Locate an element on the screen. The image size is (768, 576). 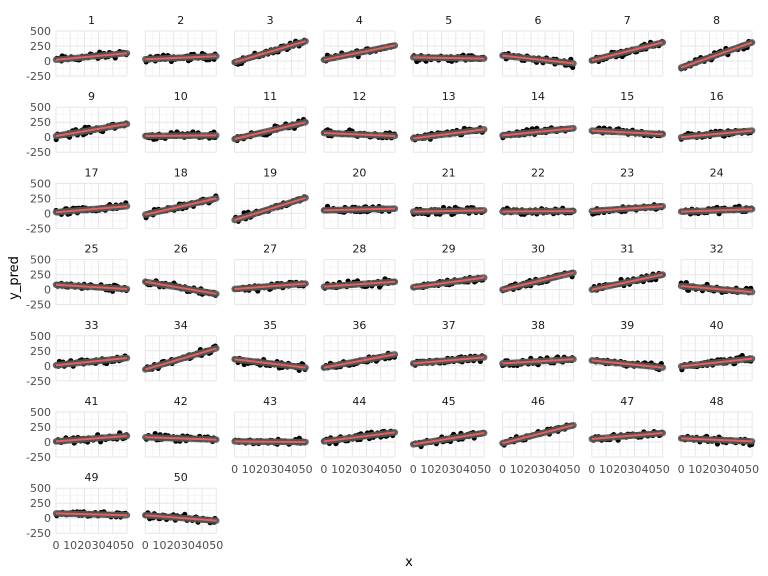
x-tick-label: 50 is located at coordinates (216, 545).